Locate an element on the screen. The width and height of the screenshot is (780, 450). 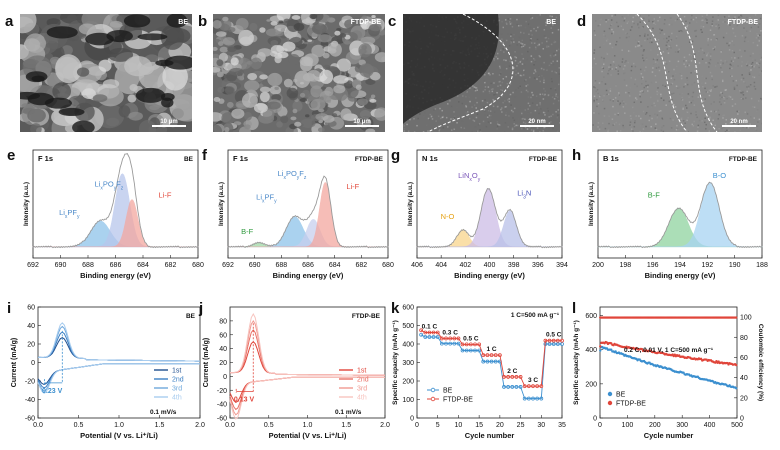
x-tick-label: 198 is located at coordinates (625, 265).